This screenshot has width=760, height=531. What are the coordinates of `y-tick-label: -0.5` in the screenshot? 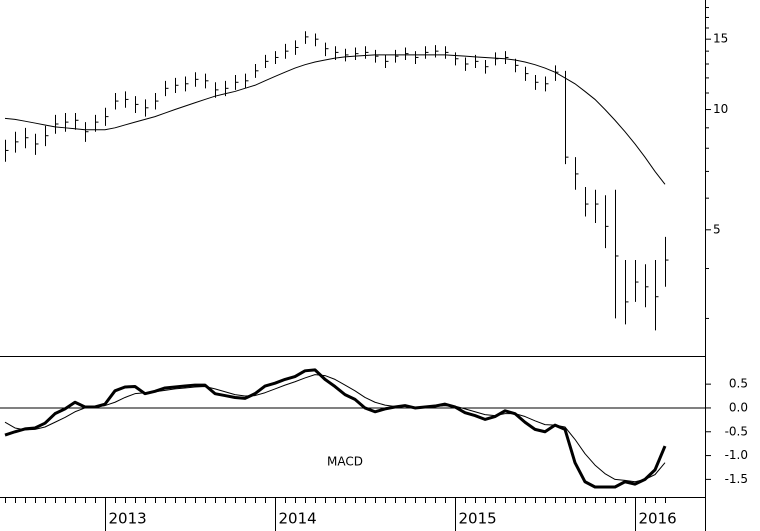 It's located at (736, 431).